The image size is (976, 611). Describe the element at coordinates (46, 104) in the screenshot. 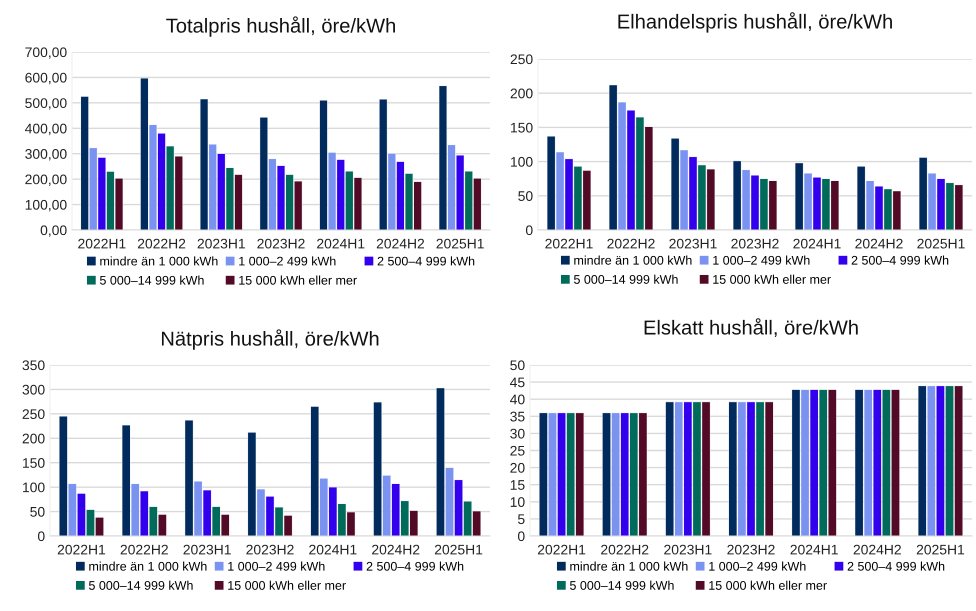

I see `y-tick-label: 500,00` at that location.